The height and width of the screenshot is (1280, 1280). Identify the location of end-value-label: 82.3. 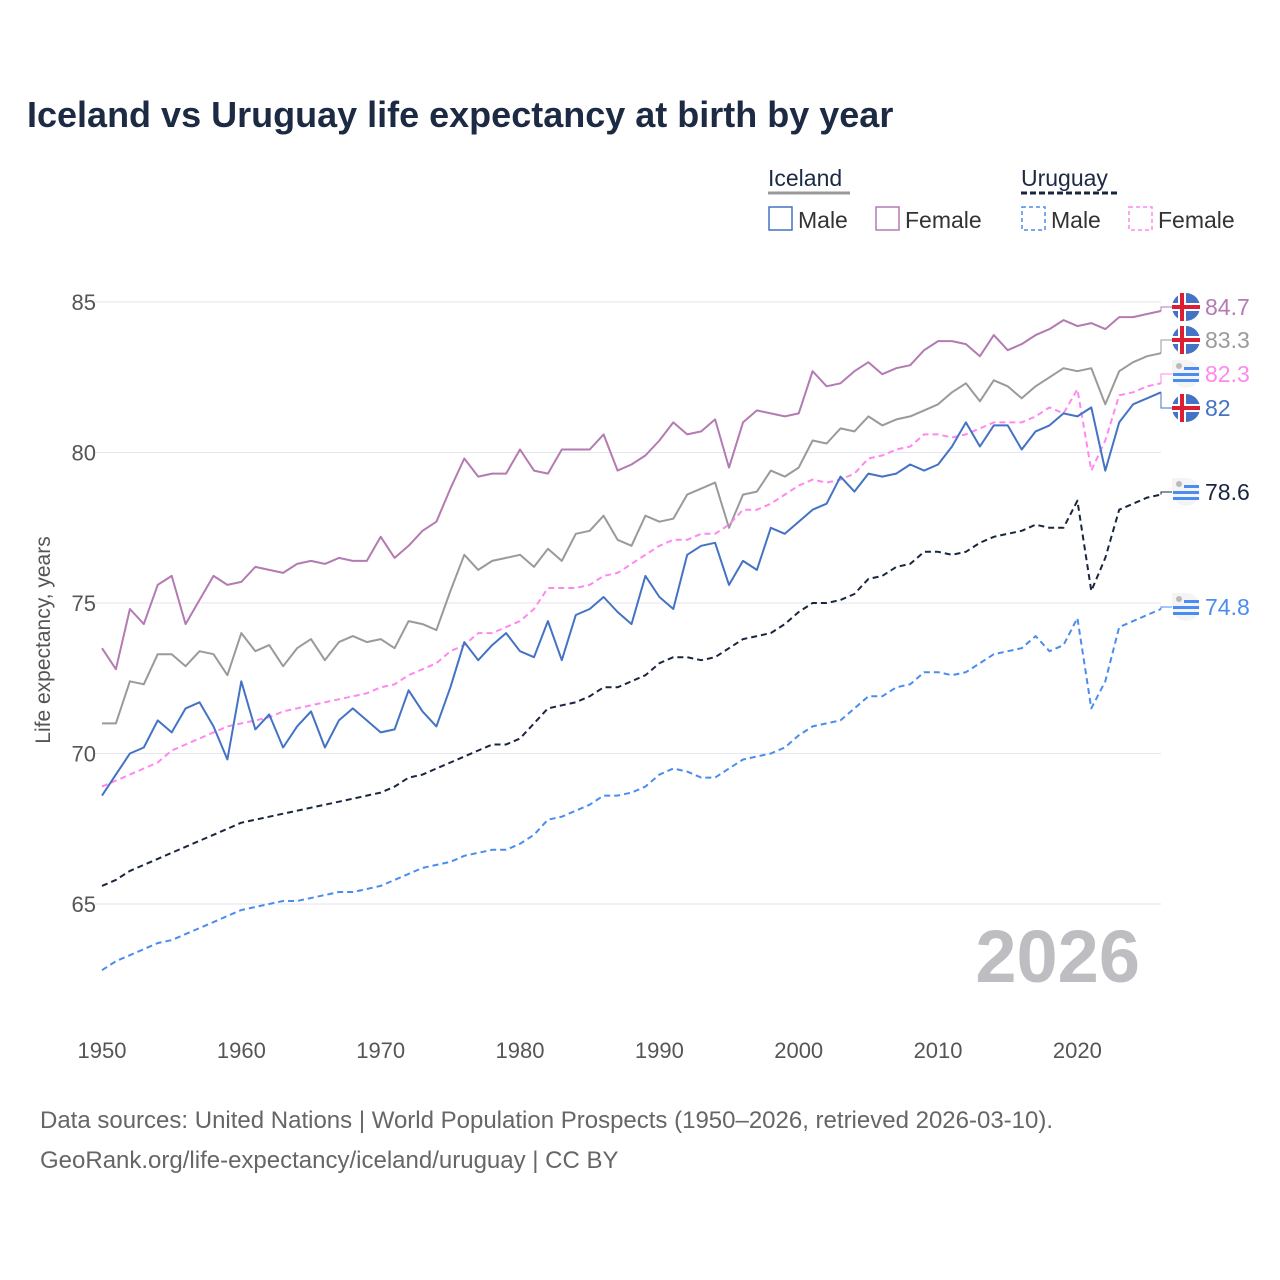
(1227, 374).